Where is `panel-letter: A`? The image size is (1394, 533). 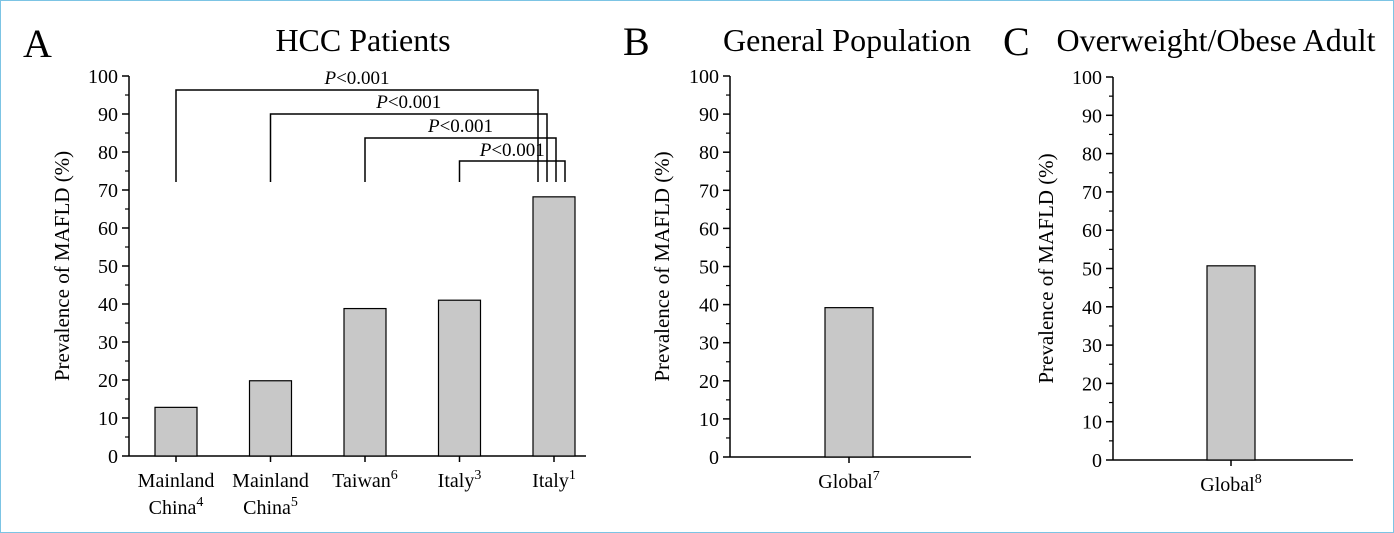
panel-letter: A is located at coordinates (37, 43).